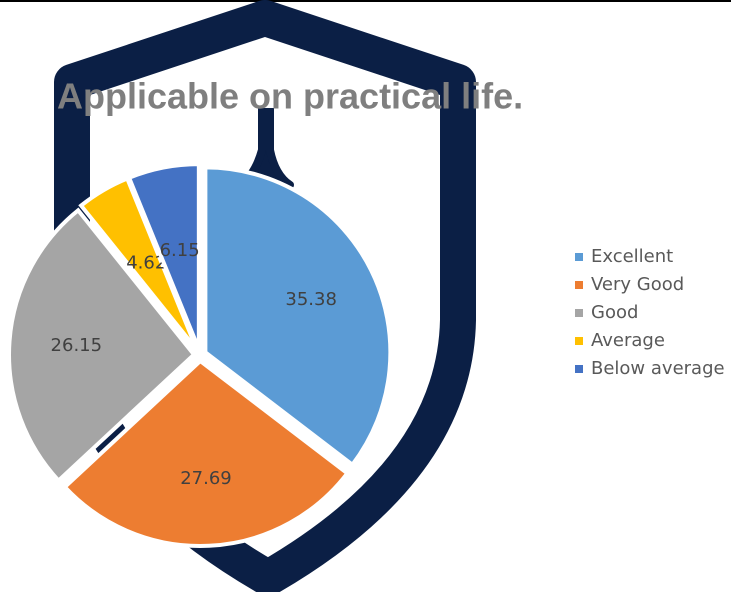  I want to click on legend-label: Average, so click(628, 340).